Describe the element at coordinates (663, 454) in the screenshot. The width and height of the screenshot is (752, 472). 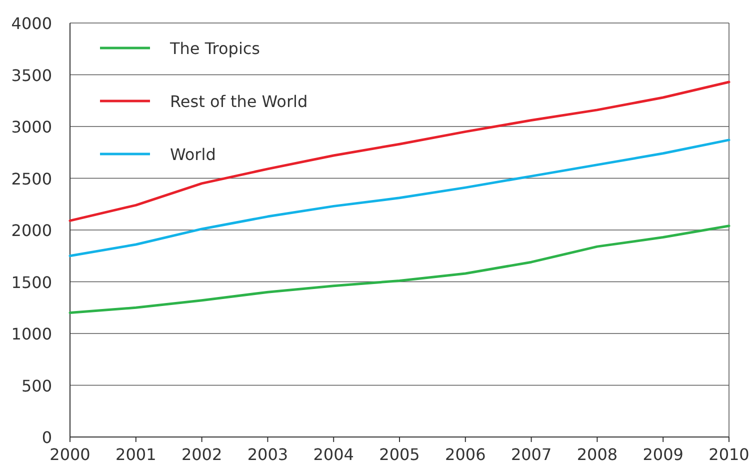
I see `x-tick-label: 2009` at that location.